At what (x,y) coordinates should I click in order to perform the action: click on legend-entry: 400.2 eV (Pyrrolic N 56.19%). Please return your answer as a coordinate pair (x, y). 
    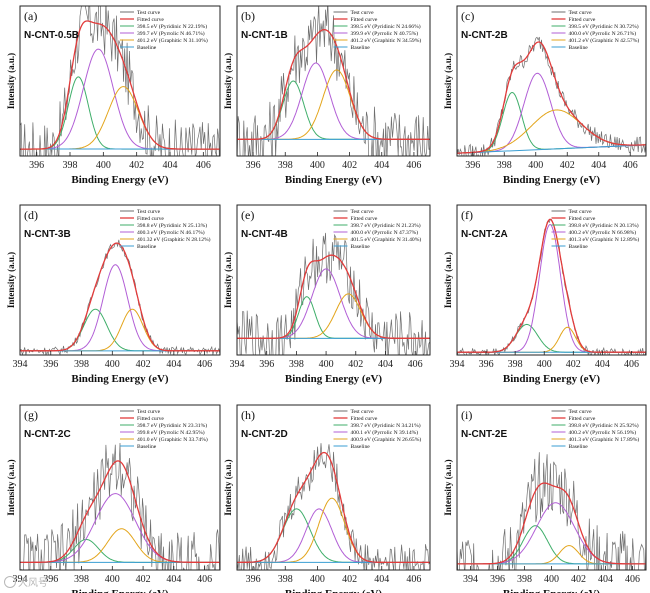
    Looking at the image, I should click on (603, 432).